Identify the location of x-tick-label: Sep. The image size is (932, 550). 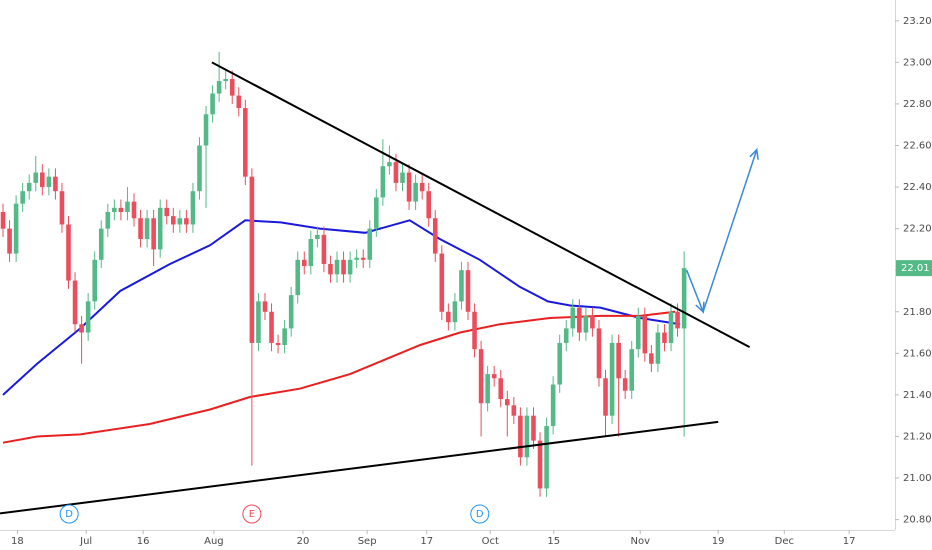
(367, 541).